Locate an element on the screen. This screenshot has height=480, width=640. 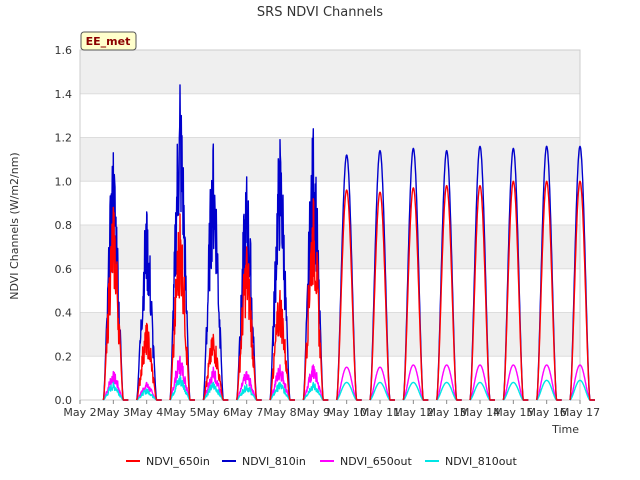
y-tick-labels: 0.0 0.2 0.4 0.6 0.8 1.0 1.2 1.4 1.6 is located at coordinates (64, 225).